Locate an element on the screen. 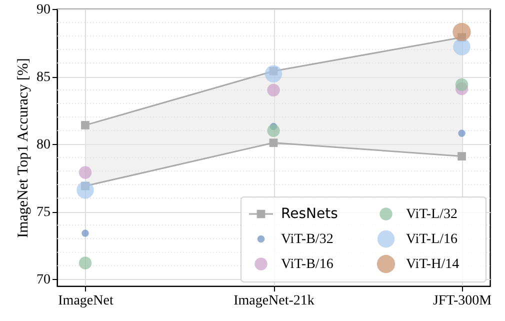  y-tick-label: 80 is located at coordinates (43, 145).